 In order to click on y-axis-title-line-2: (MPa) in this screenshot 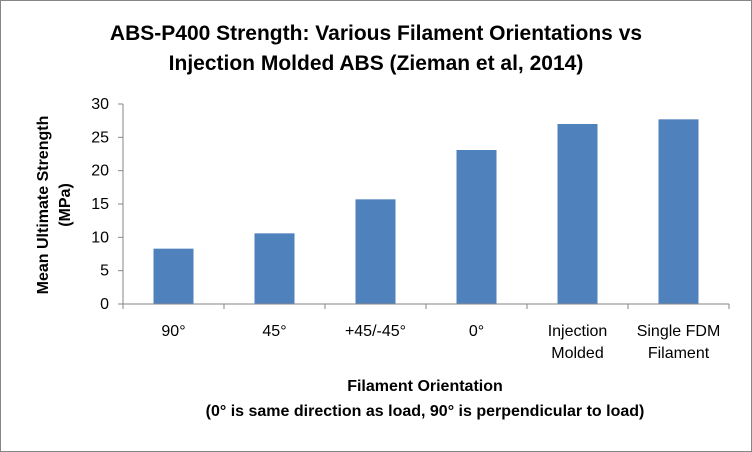, I will do `click(65, 205)`.